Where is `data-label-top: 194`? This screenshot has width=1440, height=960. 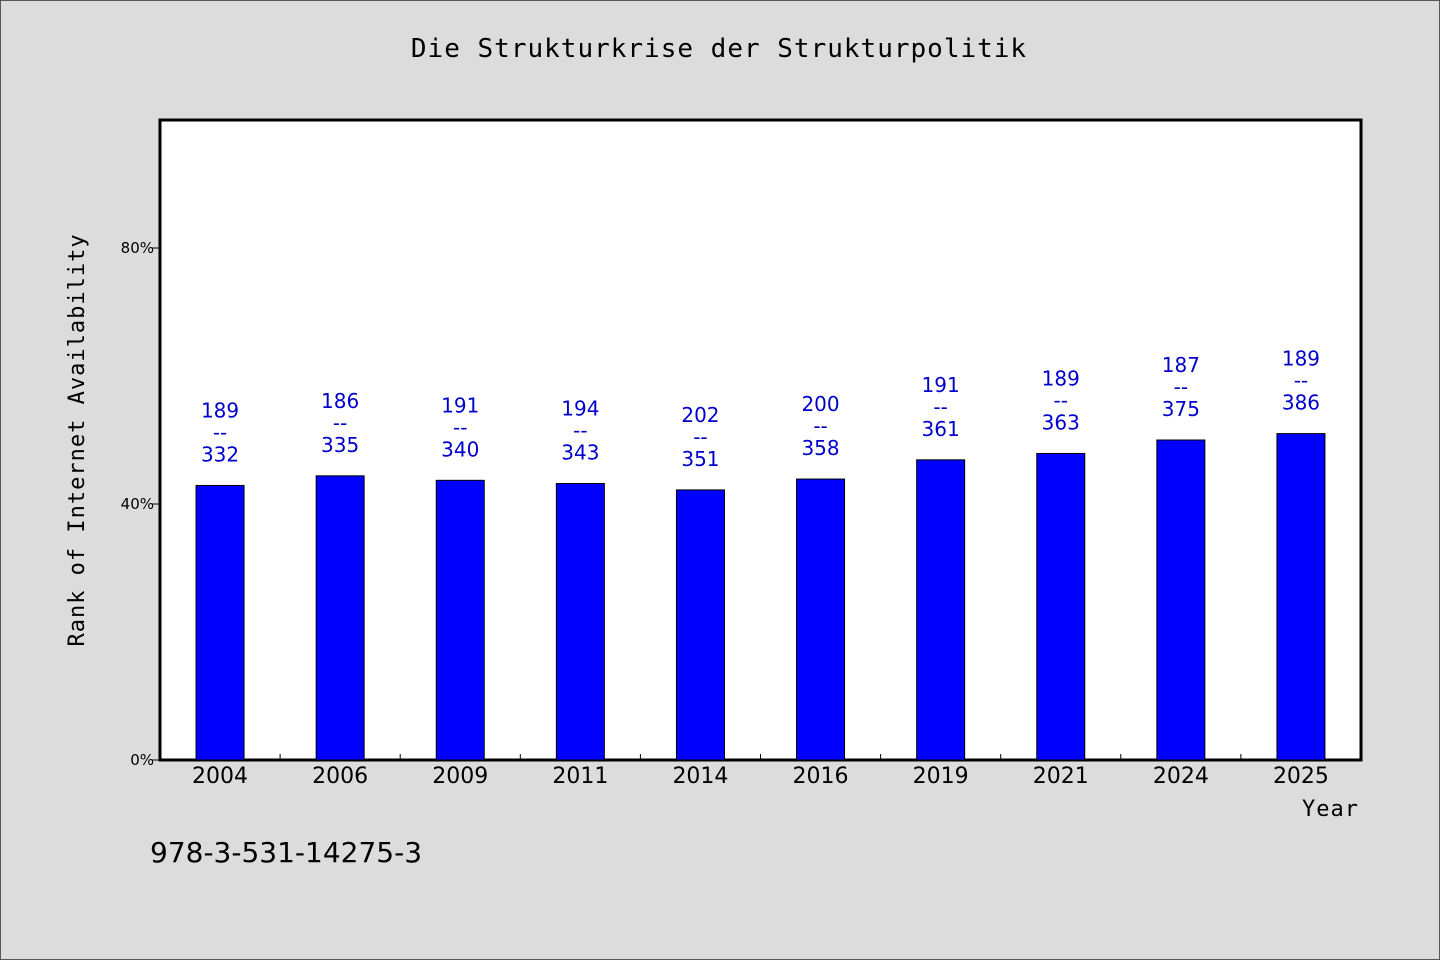
data-label-top: 194 is located at coordinates (580, 409).